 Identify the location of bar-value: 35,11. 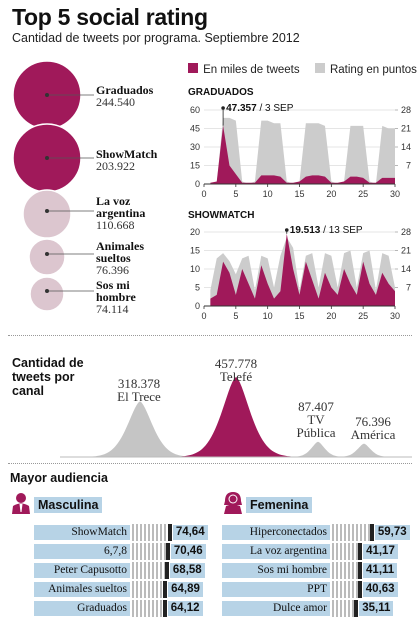
(376, 608).